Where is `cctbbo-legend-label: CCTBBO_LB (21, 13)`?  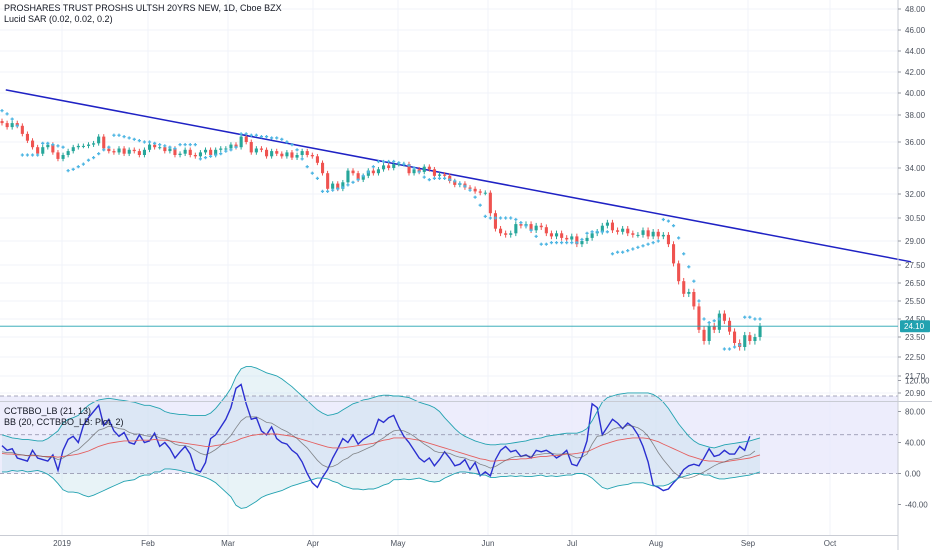 cctbbo-legend-label: CCTBBO_LB (21, 13) is located at coordinates (48, 411).